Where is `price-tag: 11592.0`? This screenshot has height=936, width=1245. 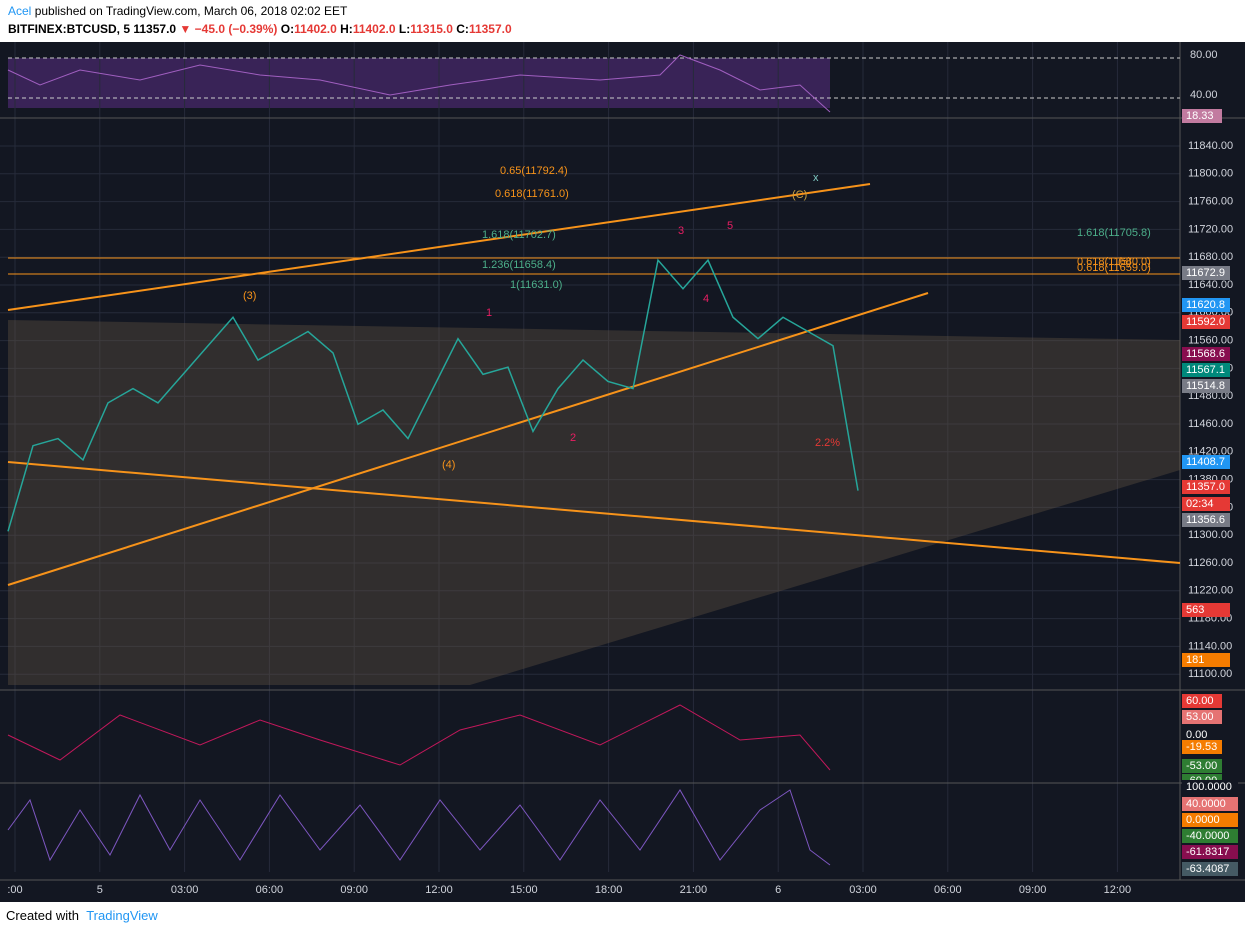 price-tag: 11592.0 is located at coordinates (1205, 322).